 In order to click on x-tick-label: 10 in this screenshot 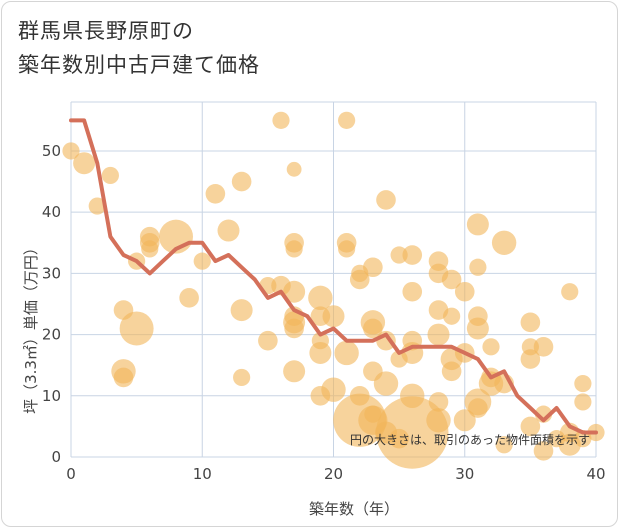, I will do `click(202, 474)`.